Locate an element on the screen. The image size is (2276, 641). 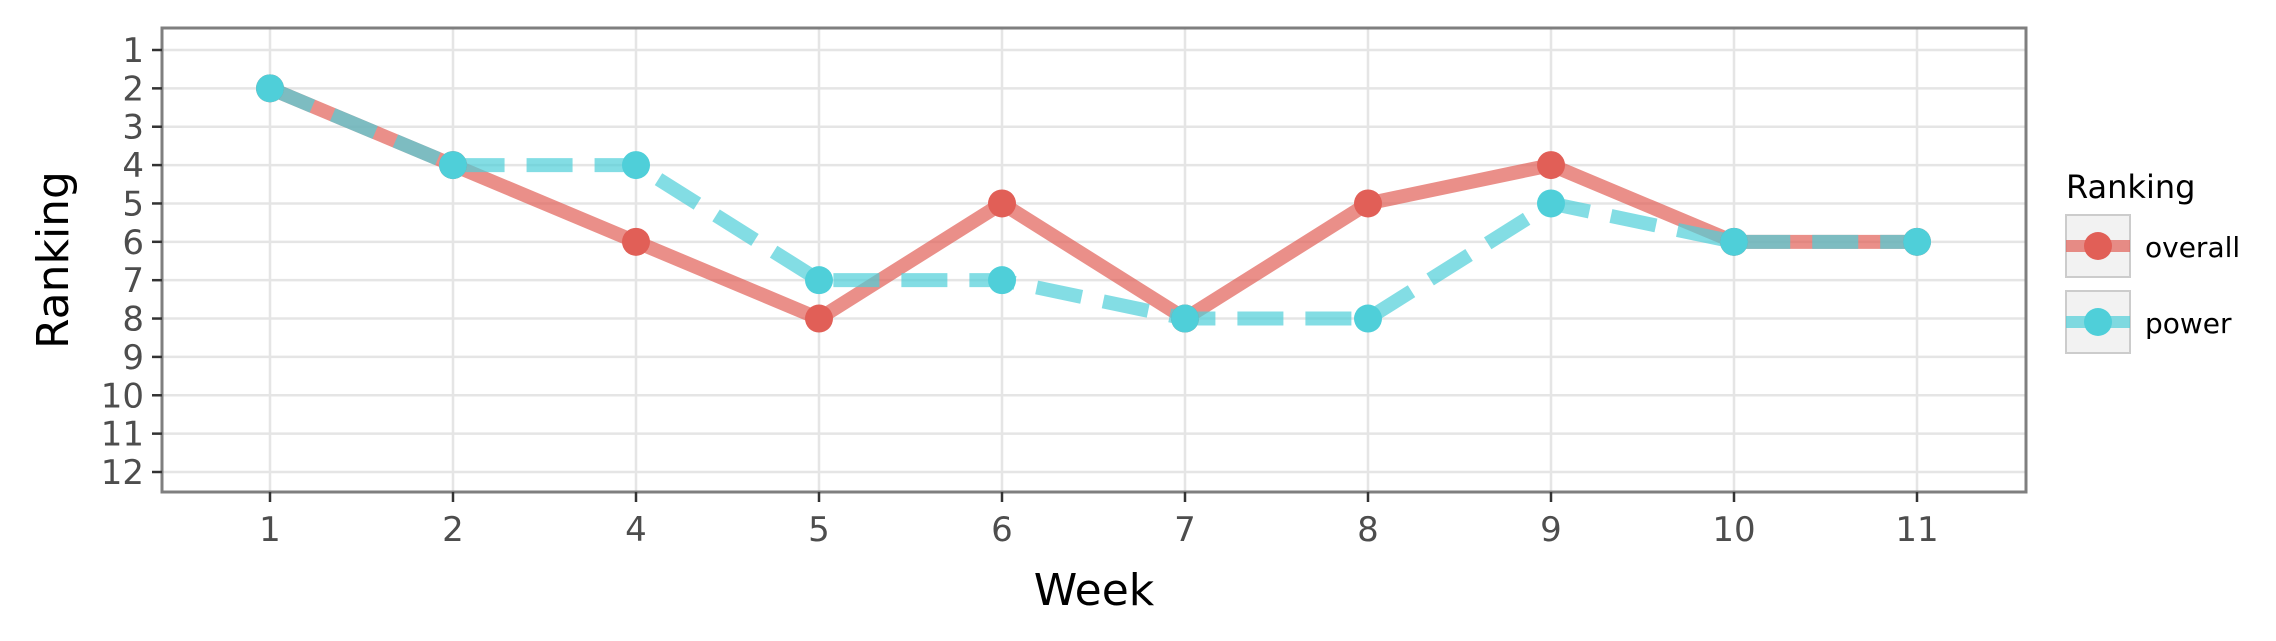
y-tick-label: 9 is located at coordinates (133, 358).